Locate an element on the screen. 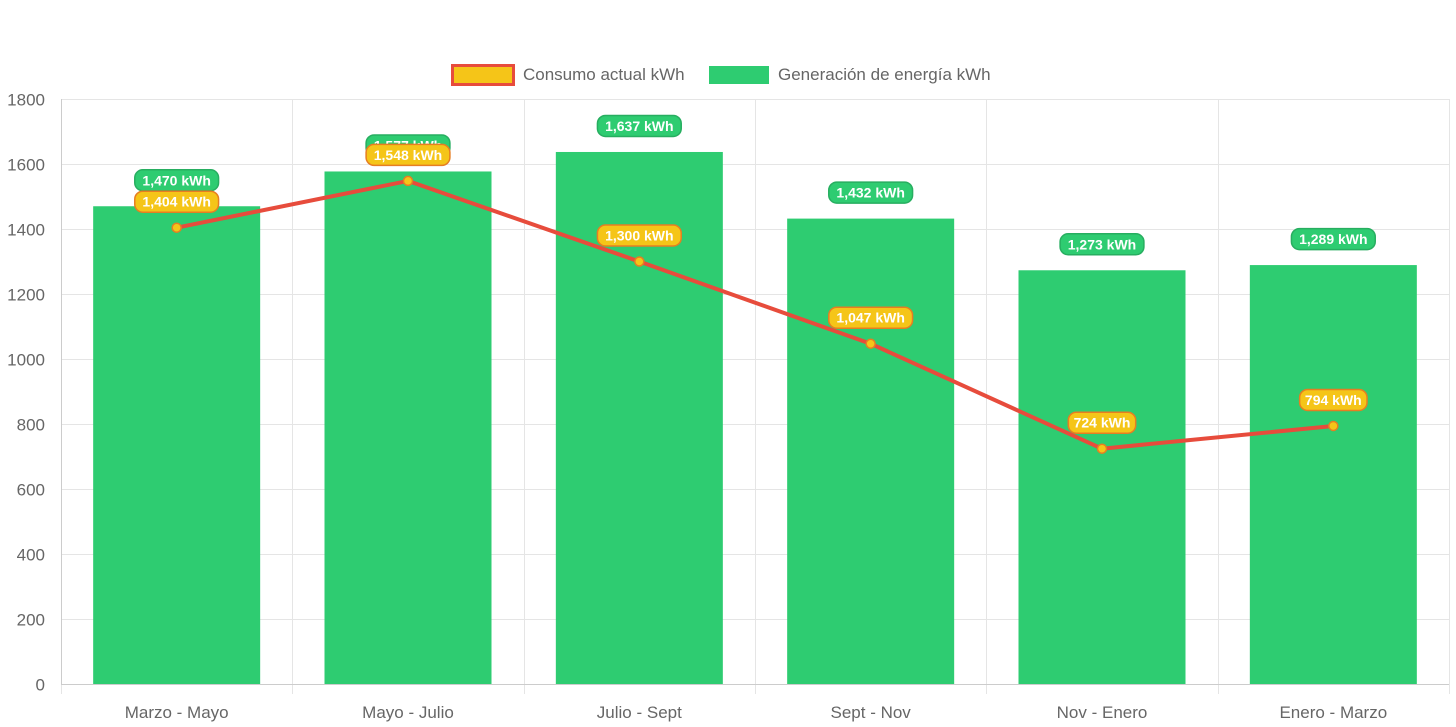 The image size is (1456, 727). line-value-label: 794 kWh is located at coordinates (1333, 400).